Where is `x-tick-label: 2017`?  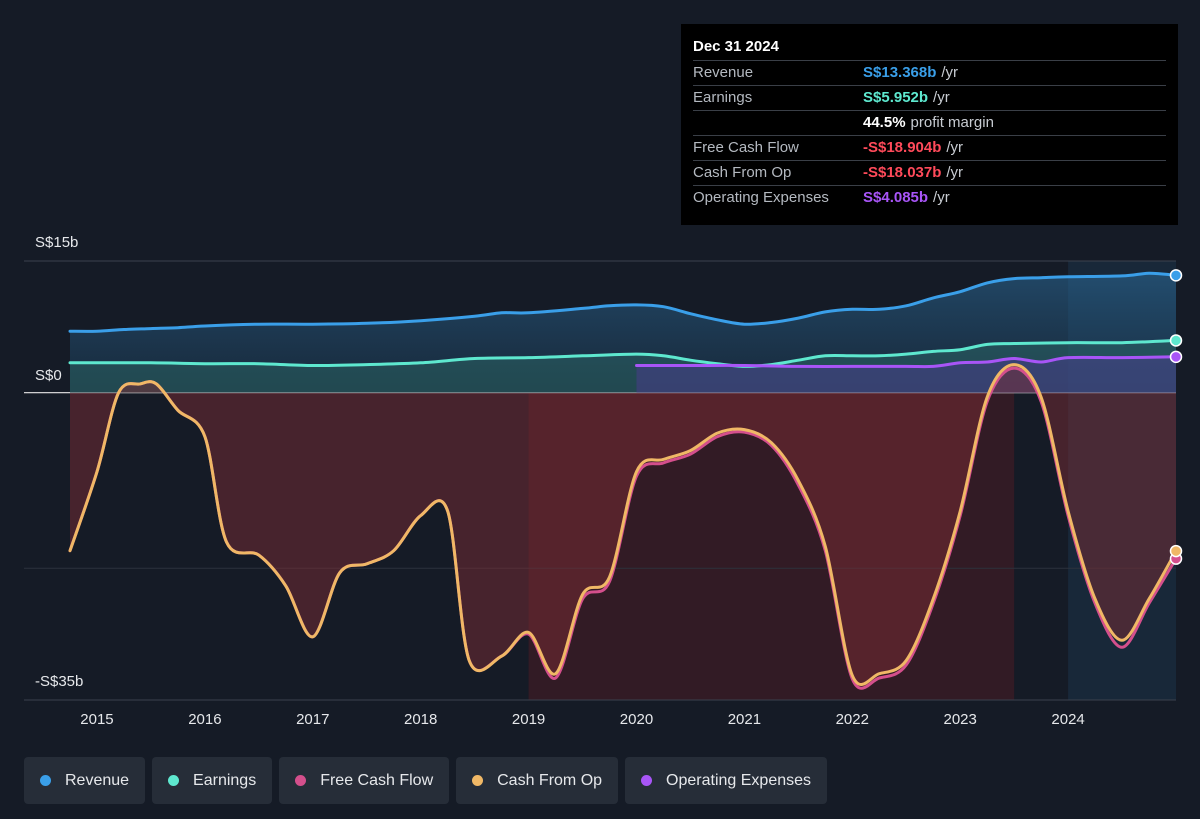
x-tick-label: 2017 is located at coordinates (312, 719).